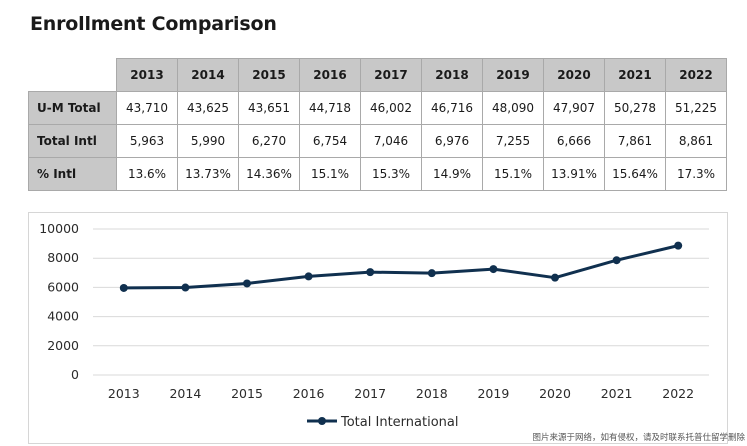 The height and width of the screenshot is (446, 747). I want to click on series-line, so click(401, 267).